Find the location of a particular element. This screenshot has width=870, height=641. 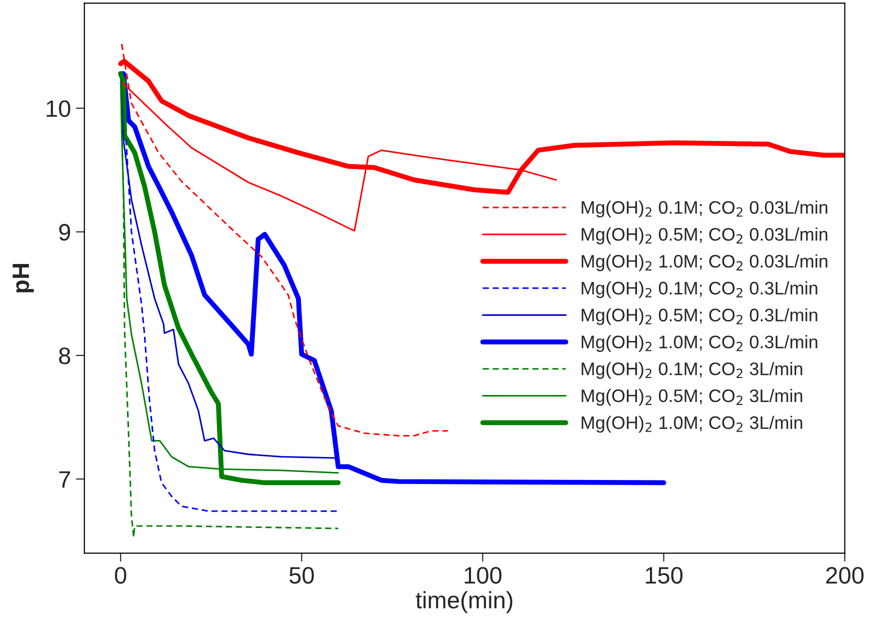

y-axis-title: pH is located at coordinates (23, 278).